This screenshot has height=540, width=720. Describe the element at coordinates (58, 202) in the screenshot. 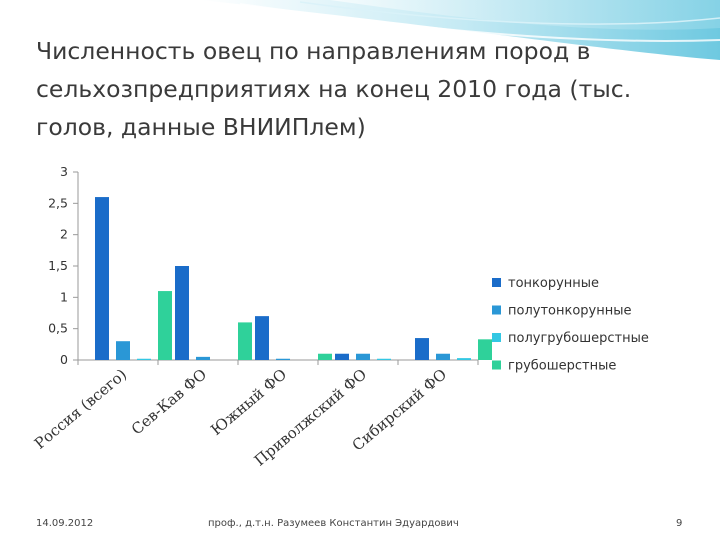

I see `y-tick-label: 2,5` at that location.